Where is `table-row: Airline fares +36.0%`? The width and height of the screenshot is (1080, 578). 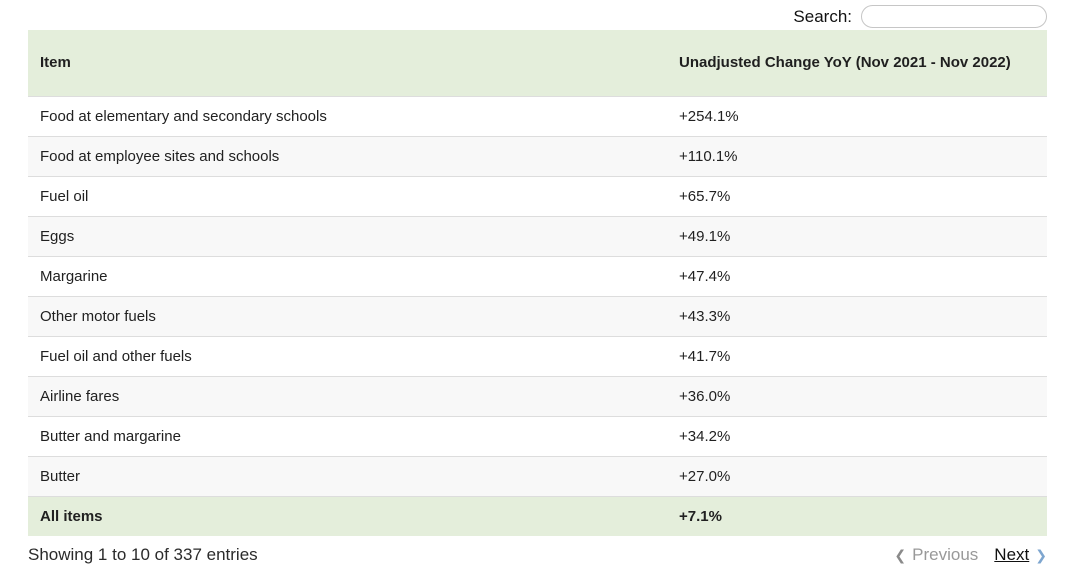
table-row: Airline fares +36.0% is located at coordinates (537, 395).